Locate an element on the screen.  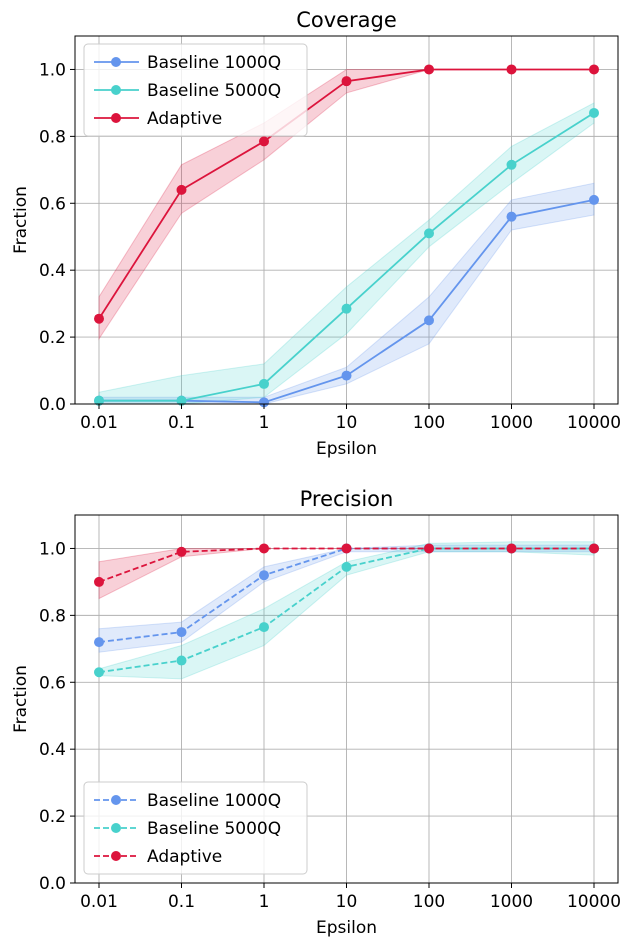
chart-title: Precision is located at coordinates (347, 499).